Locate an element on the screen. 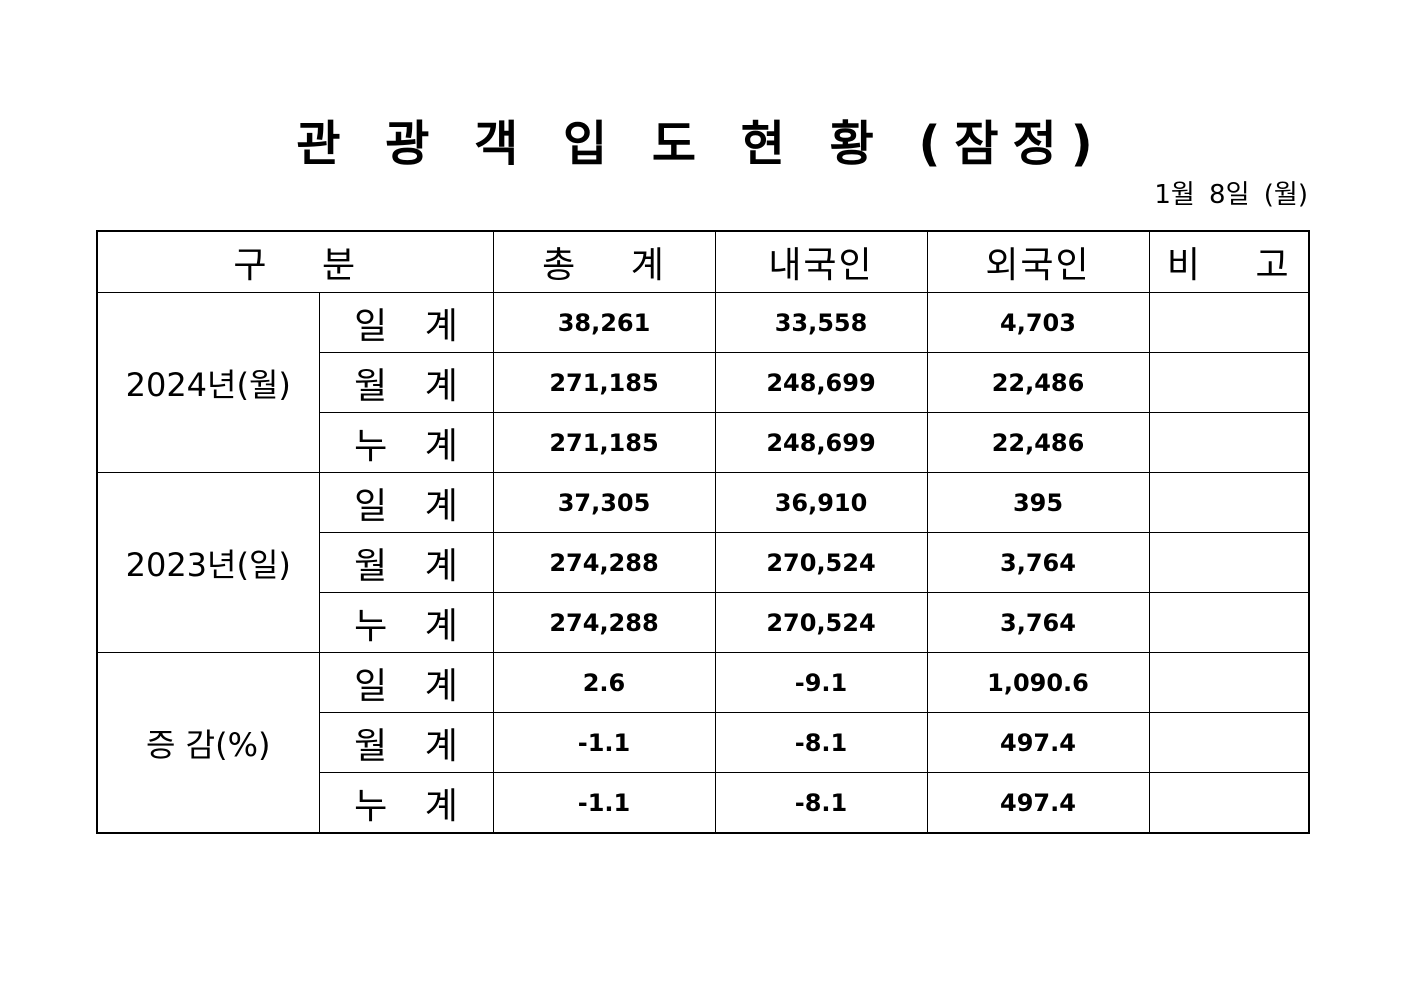  header-domestic: 내국인 is located at coordinates (821, 261).